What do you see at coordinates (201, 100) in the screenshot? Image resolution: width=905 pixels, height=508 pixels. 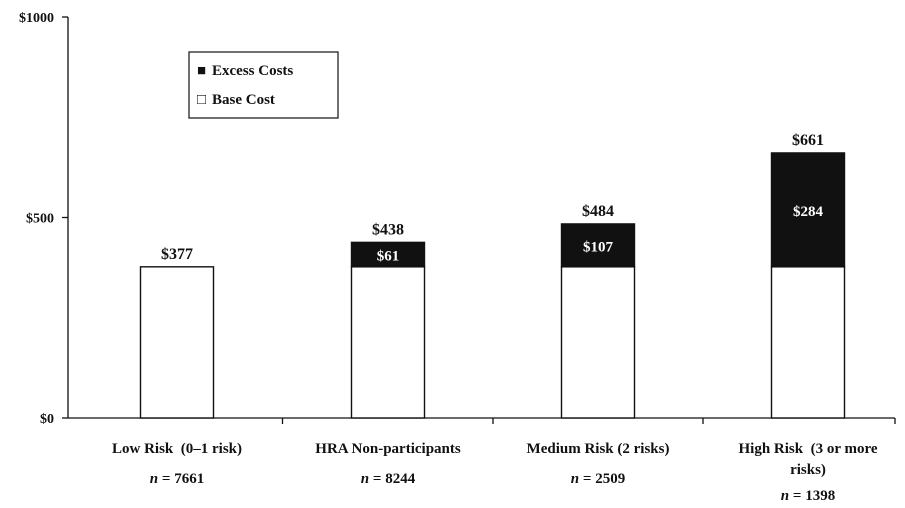 I see `legend-symbol-base: □` at bounding box center [201, 100].